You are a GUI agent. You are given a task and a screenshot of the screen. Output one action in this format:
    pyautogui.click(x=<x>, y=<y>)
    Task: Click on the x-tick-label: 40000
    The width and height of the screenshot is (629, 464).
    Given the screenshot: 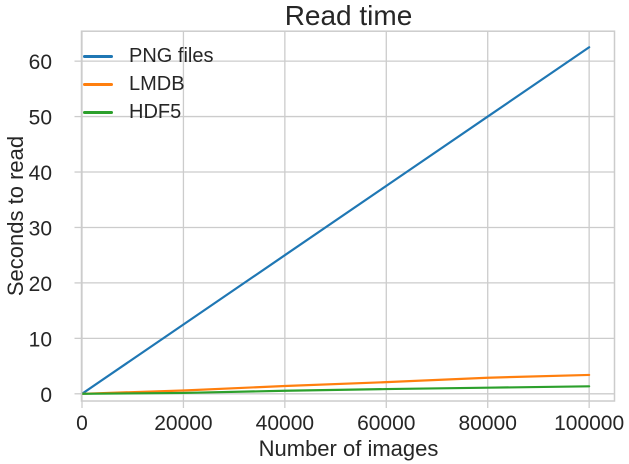 What is the action you would take?
    pyautogui.click(x=285, y=423)
    